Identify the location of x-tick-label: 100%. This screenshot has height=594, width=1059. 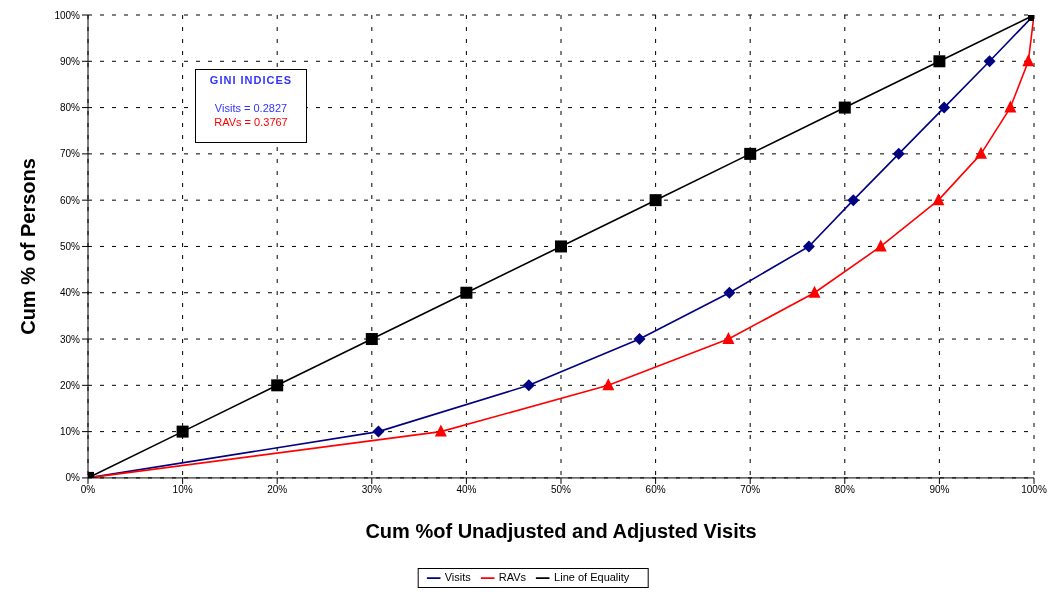
(1034, 490).